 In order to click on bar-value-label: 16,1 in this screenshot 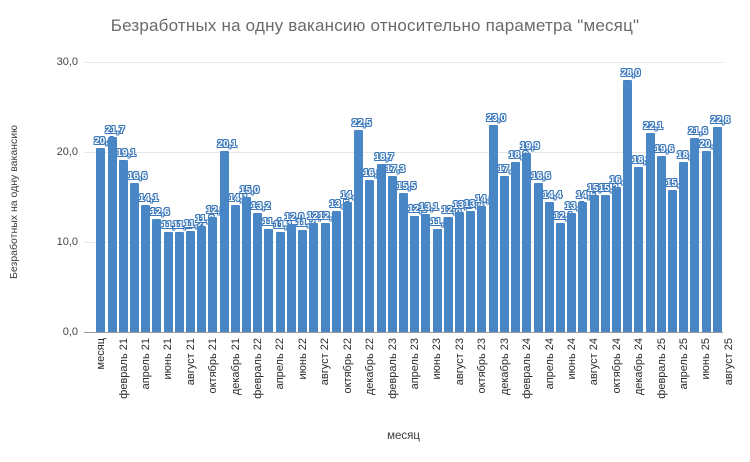, I will do `click(619, 181)`.